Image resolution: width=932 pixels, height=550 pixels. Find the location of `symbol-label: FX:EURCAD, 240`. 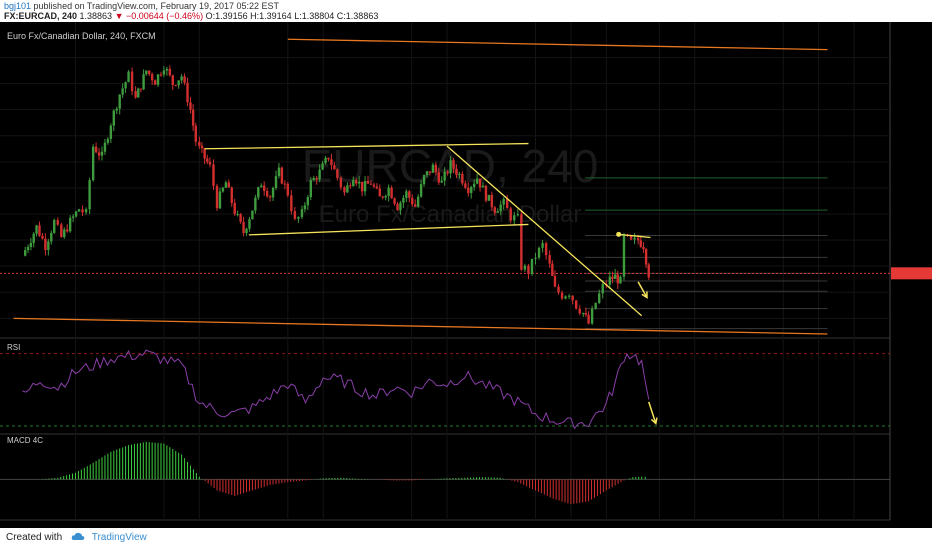

symbol-label: FX:EURCAD, 240 is located at coordinates (41, 16).